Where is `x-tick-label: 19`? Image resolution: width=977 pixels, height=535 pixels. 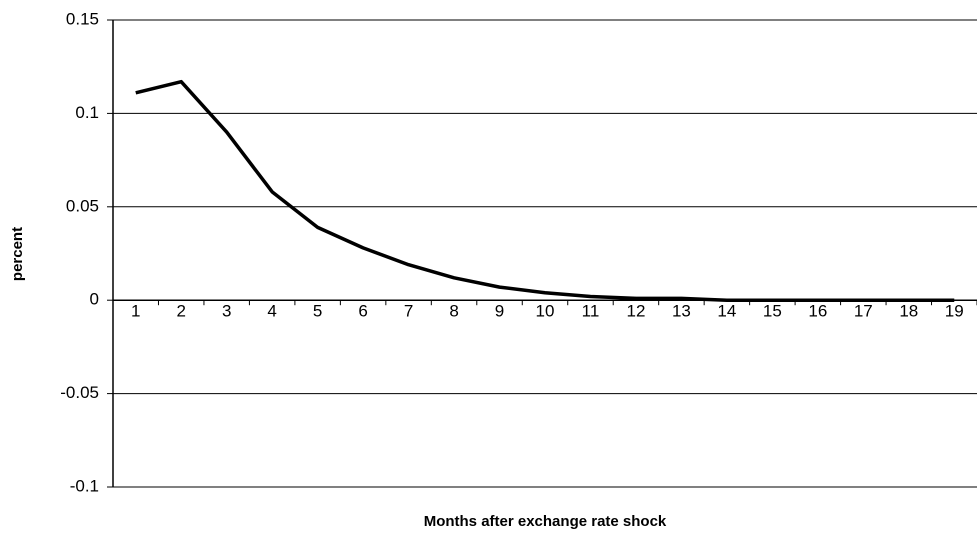 x-tick-label: 19 is located at coordinates (954, 311).